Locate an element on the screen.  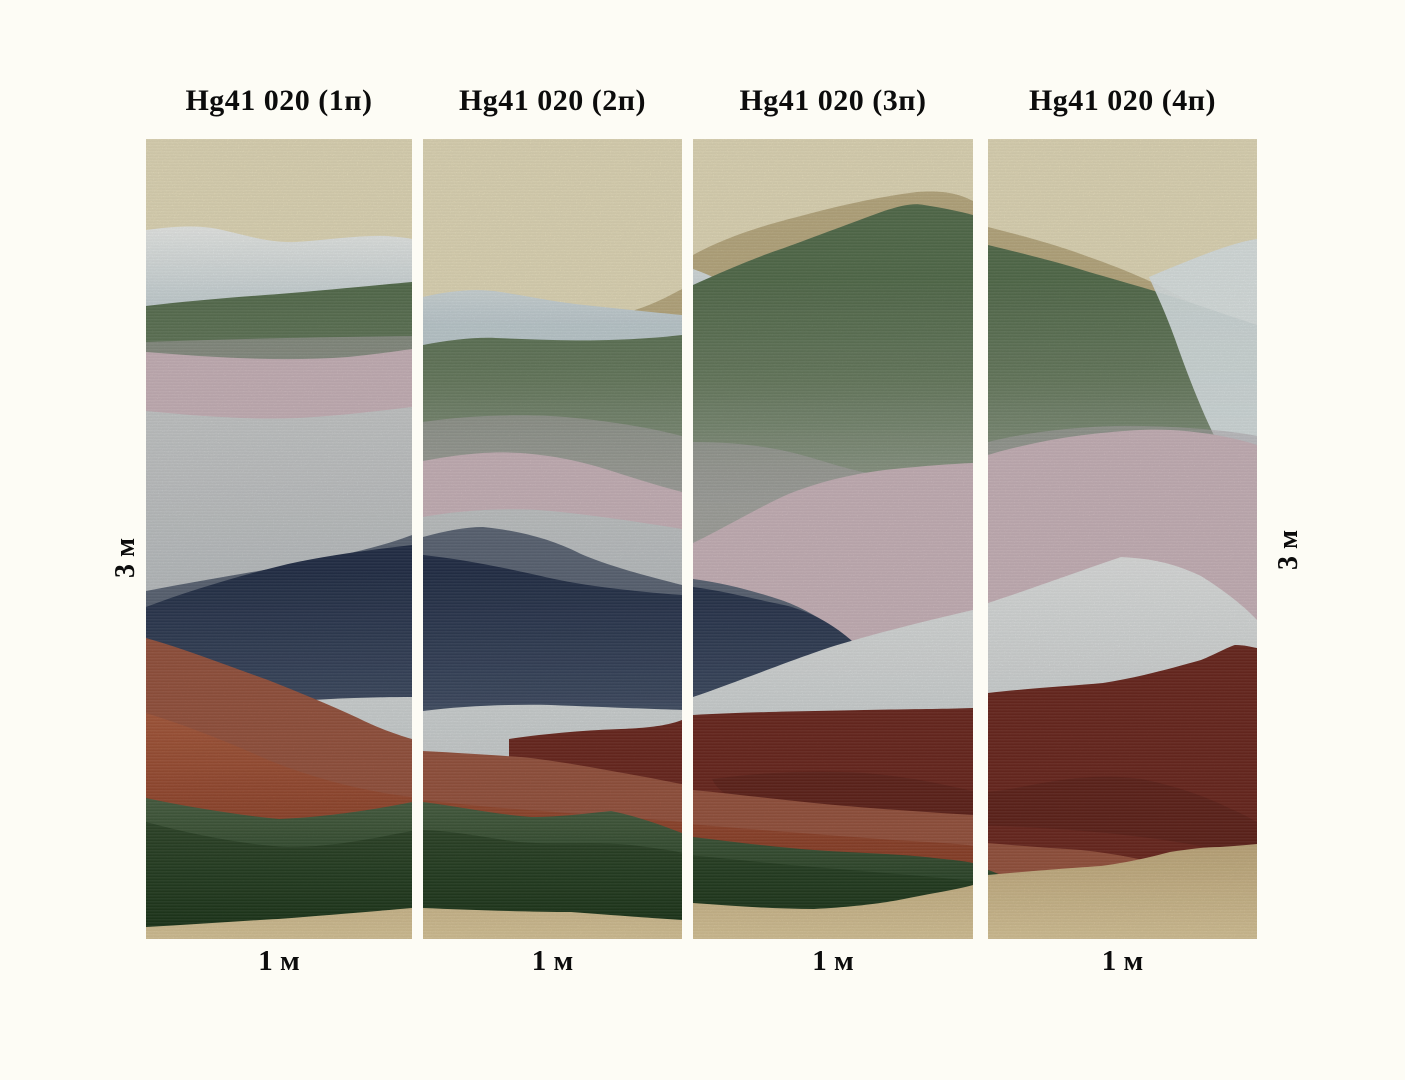
panel-title-3: Hg41 020 (3п) is located at coordinates (833, 100).